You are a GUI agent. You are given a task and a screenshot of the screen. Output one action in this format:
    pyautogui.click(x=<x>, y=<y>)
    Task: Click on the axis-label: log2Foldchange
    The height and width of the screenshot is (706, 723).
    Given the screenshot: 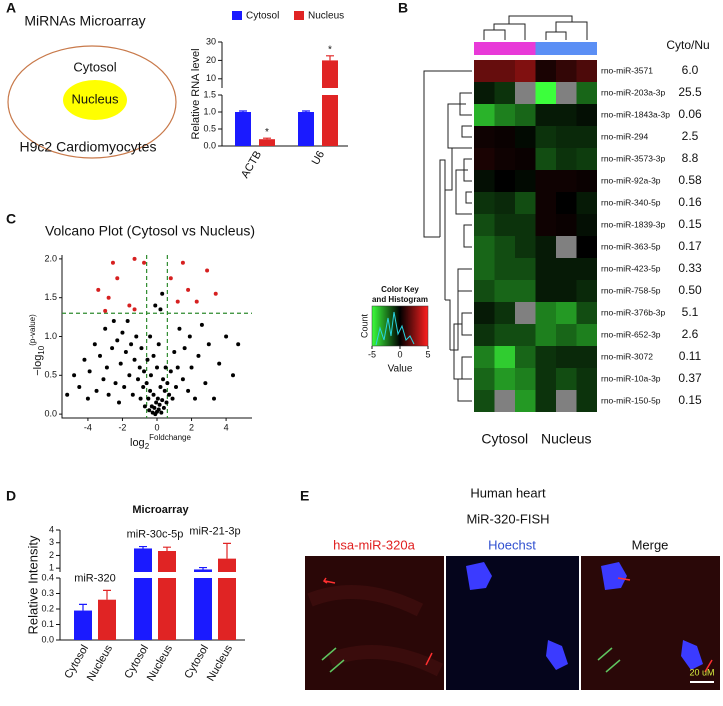 What is the action you would take?
    pyautogui.click(x=161, y=442)
    